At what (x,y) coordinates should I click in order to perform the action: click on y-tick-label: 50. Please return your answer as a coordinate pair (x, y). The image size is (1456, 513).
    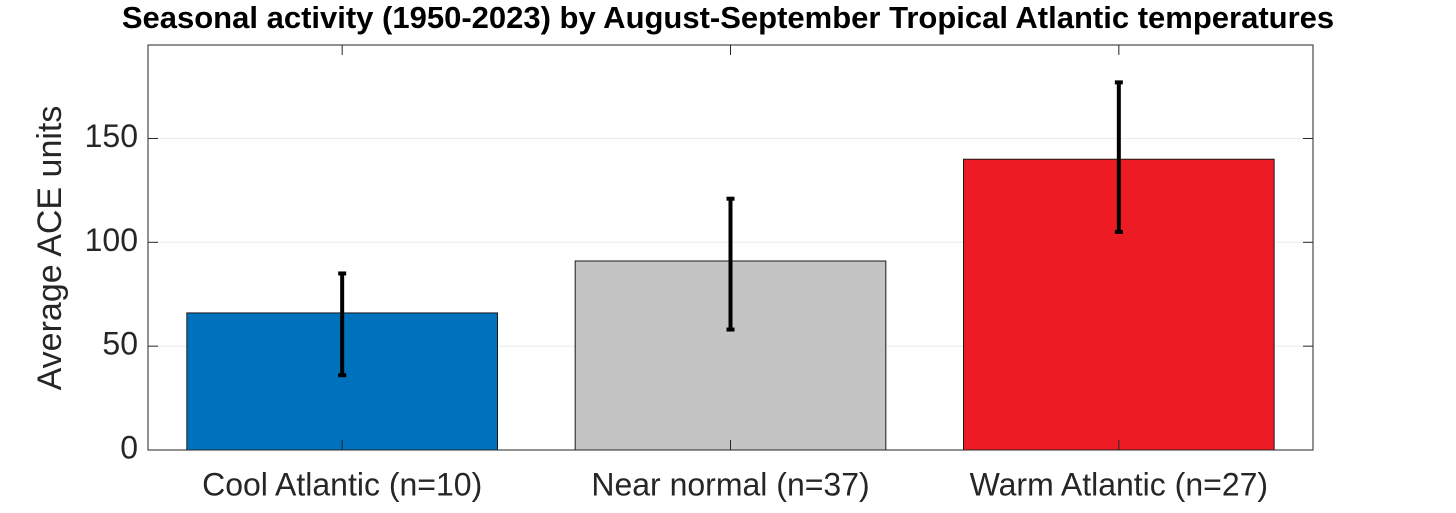
    Looking at the image, I should click on (120, 344).